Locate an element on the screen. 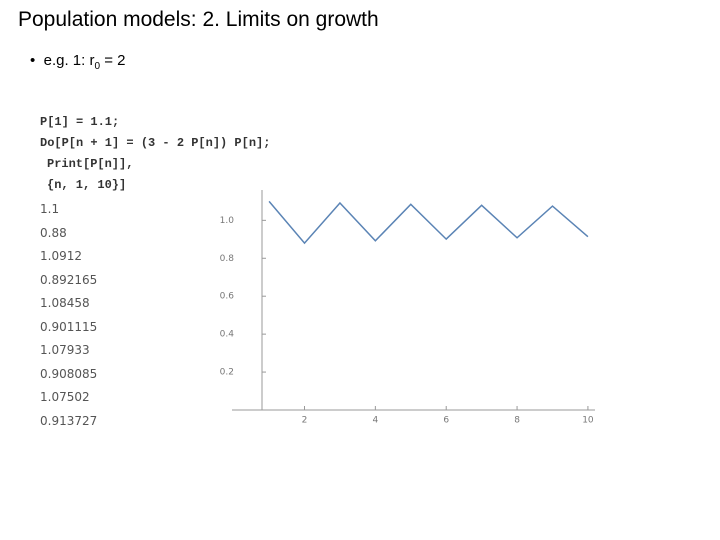  y-tick-label: 0.4 is located at coordinates (227, 335).